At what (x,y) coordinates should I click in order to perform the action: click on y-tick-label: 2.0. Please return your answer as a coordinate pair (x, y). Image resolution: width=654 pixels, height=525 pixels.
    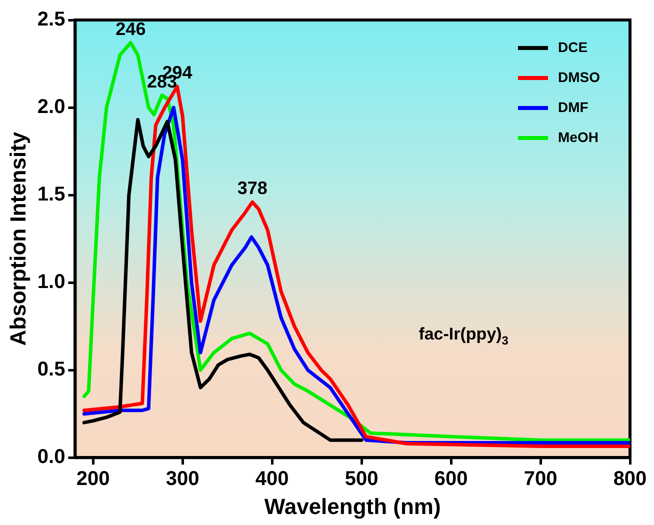
    Looking at the image, I should click on (51, 107).